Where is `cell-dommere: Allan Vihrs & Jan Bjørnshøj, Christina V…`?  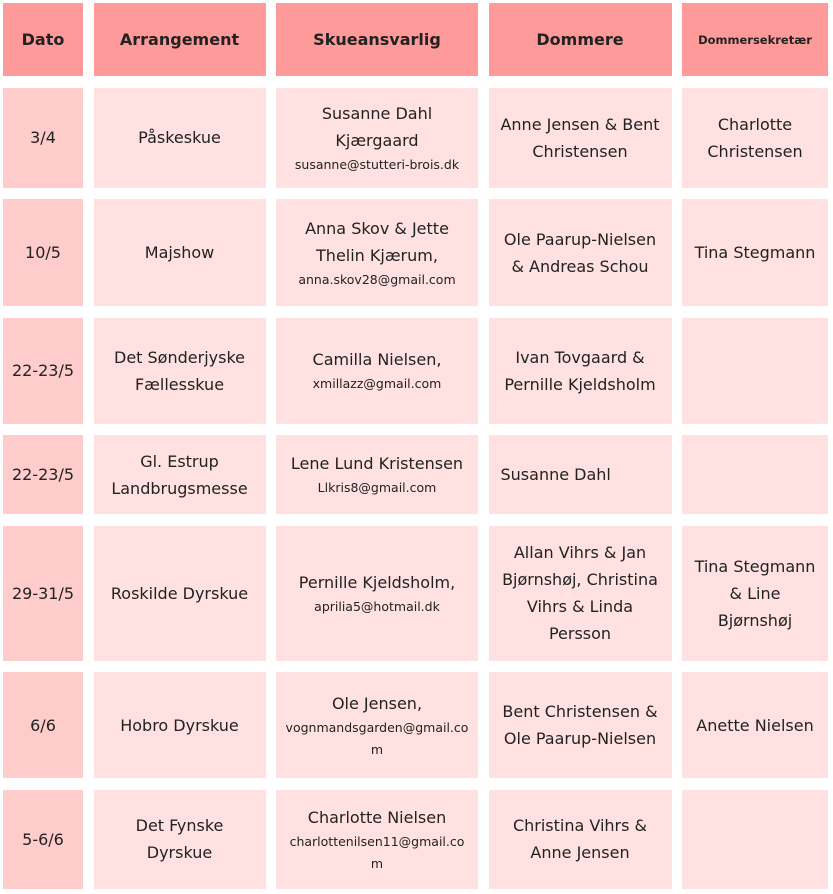 cell-dommere: Allan Vihrs & Jan Bjørnshøj, Christina V… is located at coordinates (580, 593).